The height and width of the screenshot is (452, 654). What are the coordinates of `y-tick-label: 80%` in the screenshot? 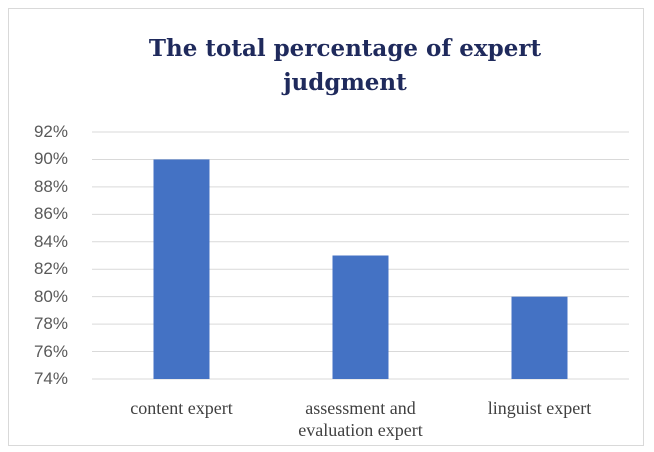 It's located at (50, 296).